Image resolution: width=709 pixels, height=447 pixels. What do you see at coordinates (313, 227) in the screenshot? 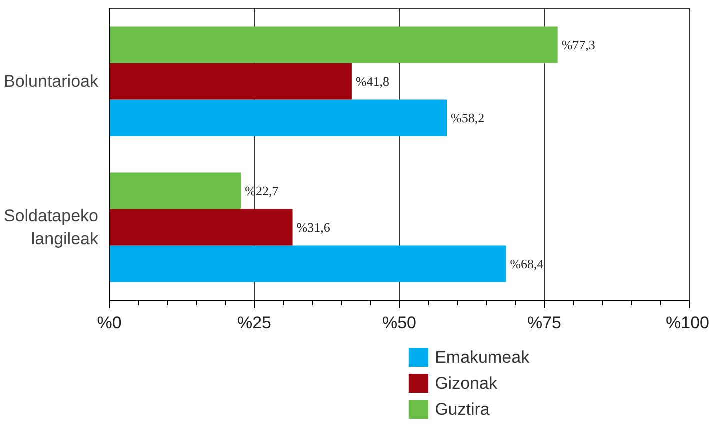
I see `data-label: %31,6` at bounding box center [313, 227].